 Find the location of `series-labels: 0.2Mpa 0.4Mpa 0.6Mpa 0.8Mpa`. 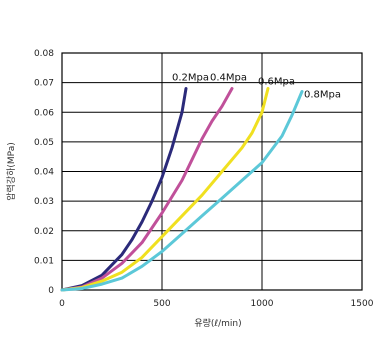

series-labels: 0.2Mpa 0.4Mpa 0.6Mpa 0.8Mpa is located at coordinates (256, 87).